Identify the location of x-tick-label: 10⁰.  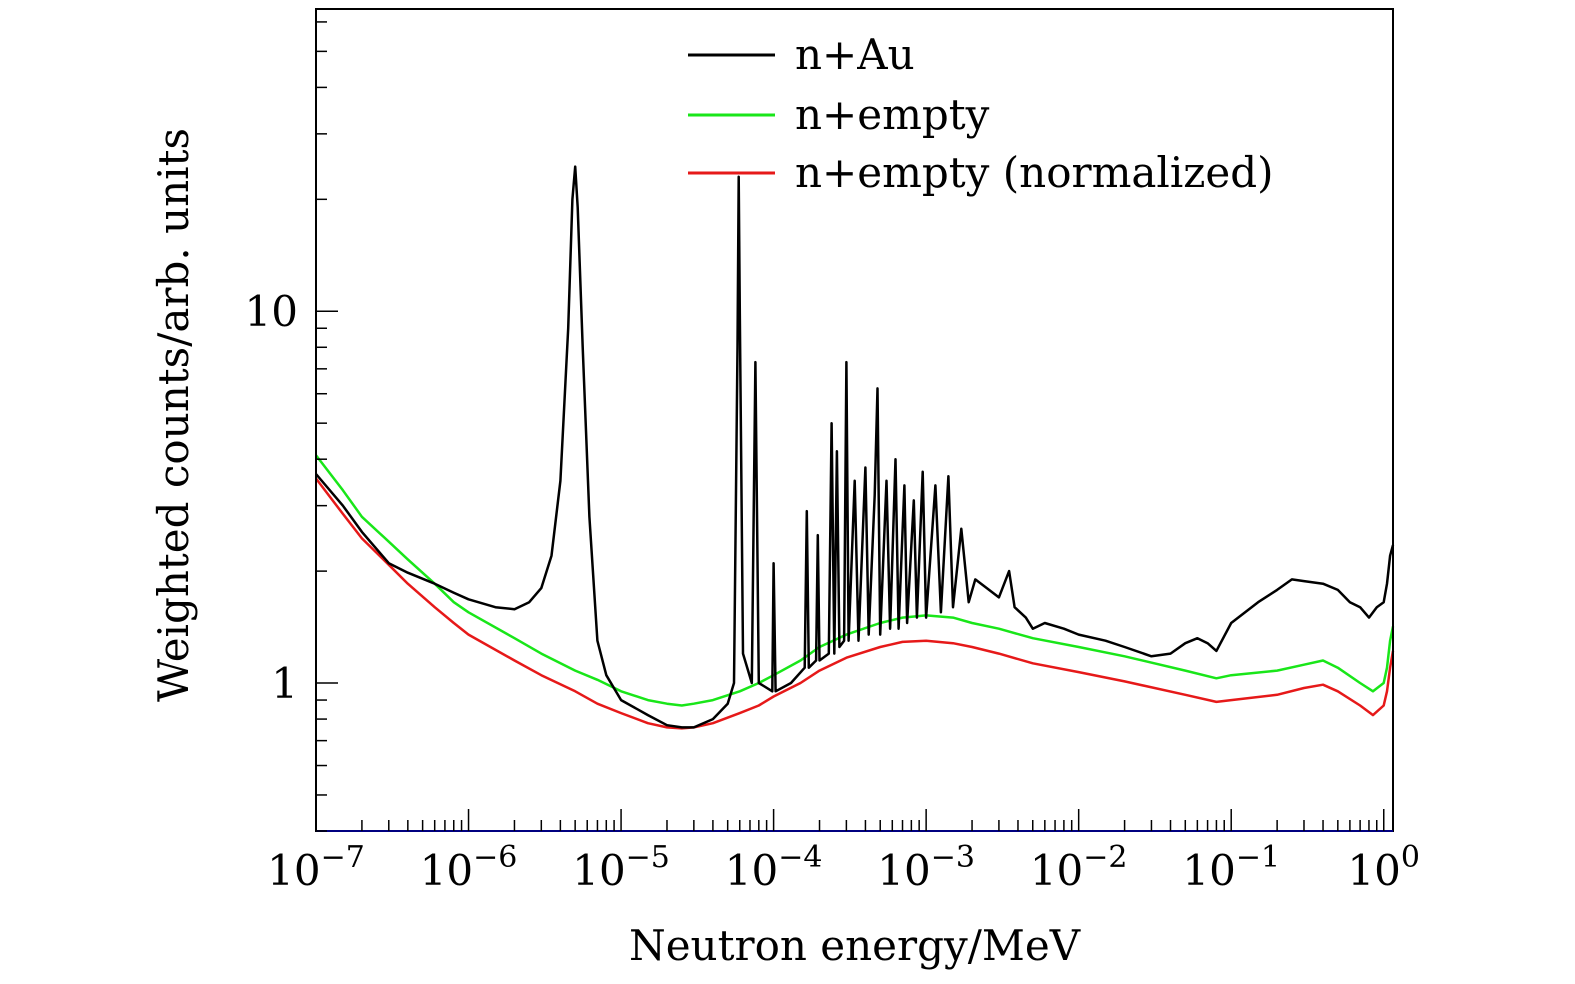
(1383, 867).